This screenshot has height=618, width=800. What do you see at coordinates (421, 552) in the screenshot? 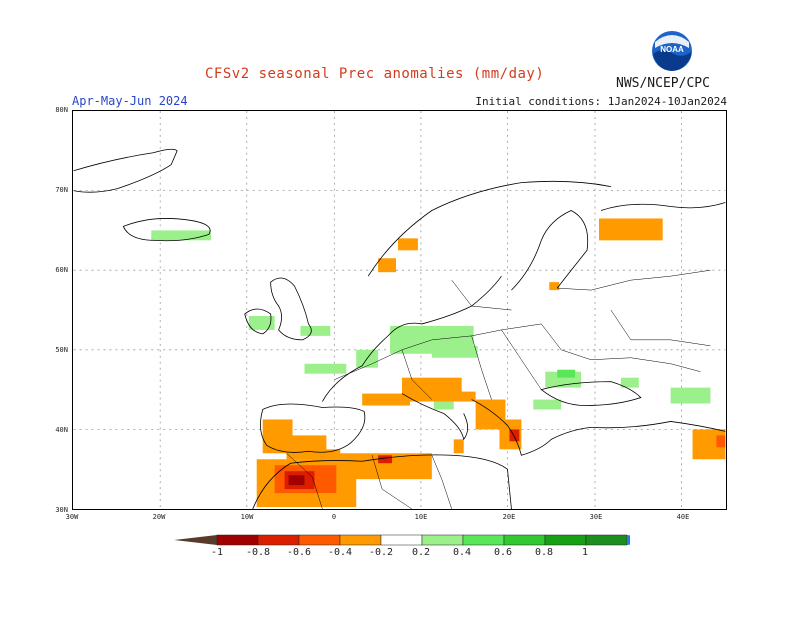
I see `colorbar-label-pos0-2: 0.2` at bounding box center [421, 552].